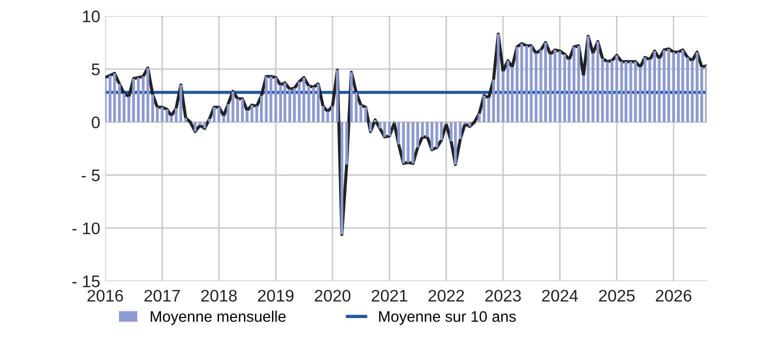 Image resolution: width=768 pixels, height=350 pixels. I want to click on x-tick-label: 2024, so click(560, 296).